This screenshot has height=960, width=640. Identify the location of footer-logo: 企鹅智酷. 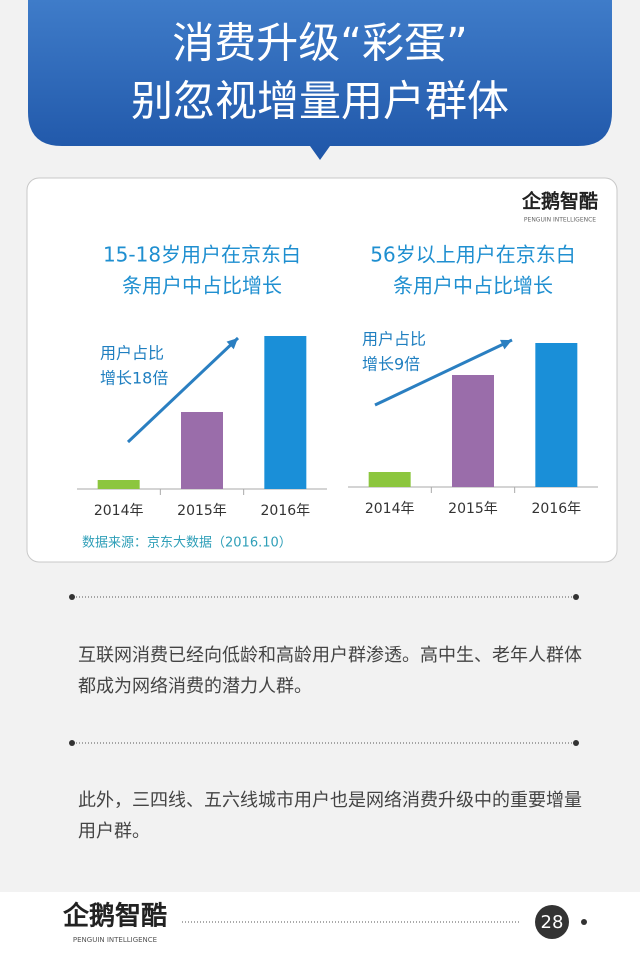
(115, 916).